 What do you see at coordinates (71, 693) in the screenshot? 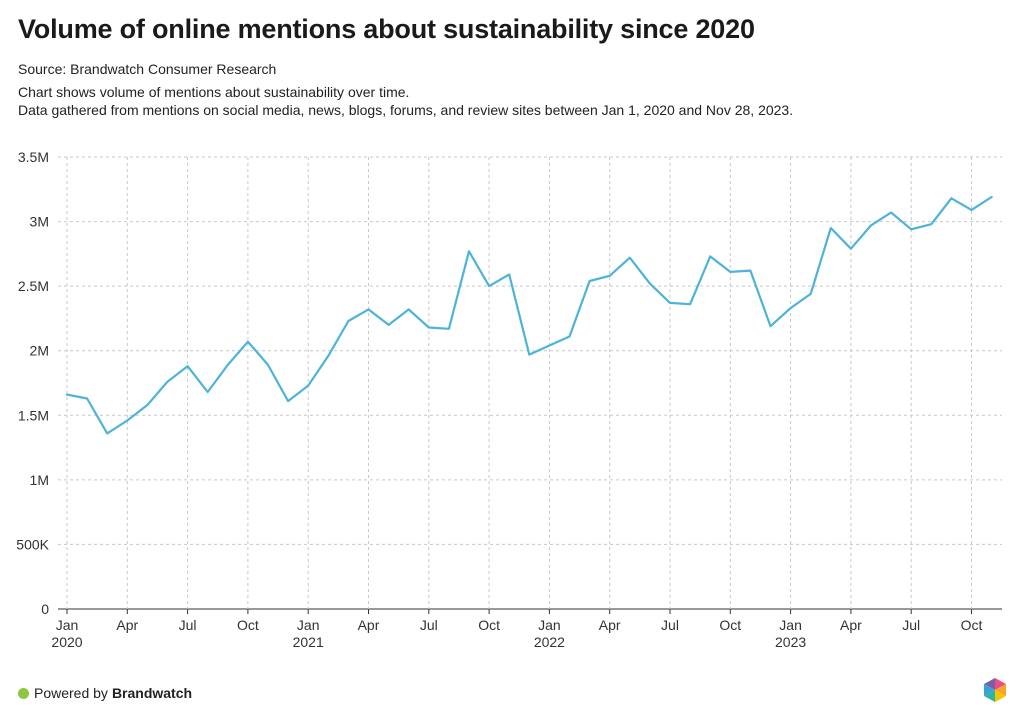
I see `powered-by-label: Powered by` at bounding box center [71, 693].